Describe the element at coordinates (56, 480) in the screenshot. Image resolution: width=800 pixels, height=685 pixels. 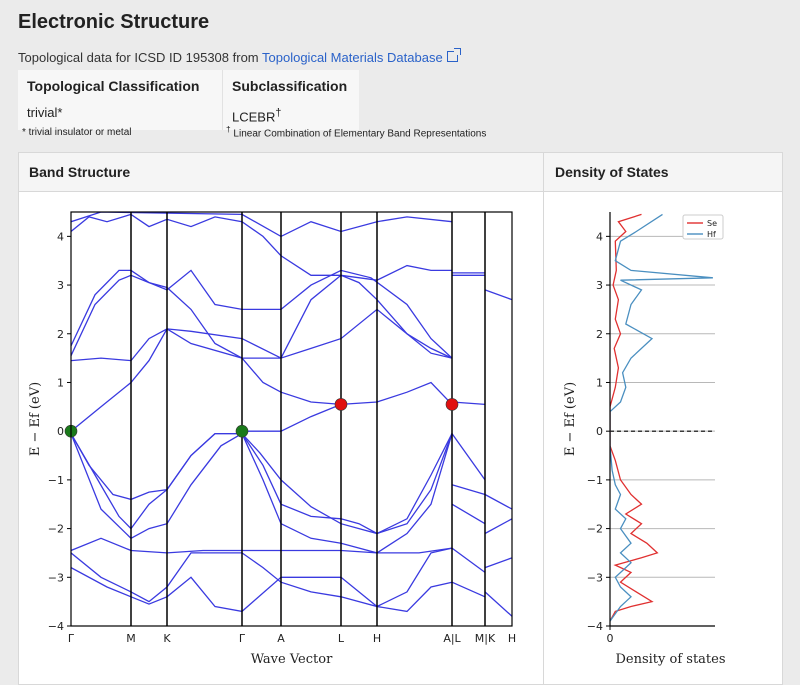
I see `y-tick-label-3: −1` at that location.